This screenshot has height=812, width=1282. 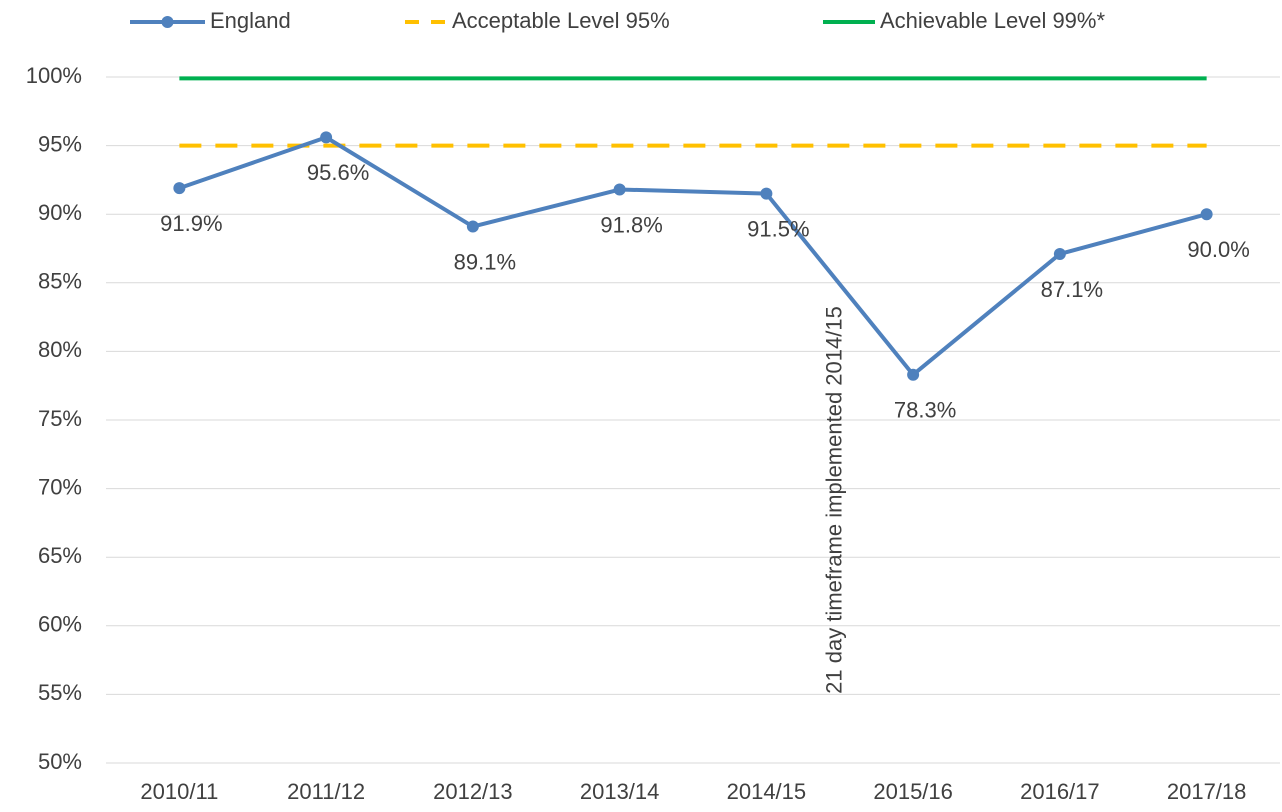 I want to click on legend-marker, so click(x=167, y=22).